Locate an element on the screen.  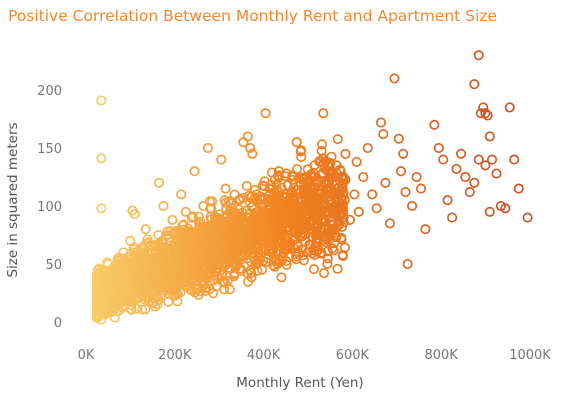
y-tick-label: 200 is located at coordinates (49, 91).